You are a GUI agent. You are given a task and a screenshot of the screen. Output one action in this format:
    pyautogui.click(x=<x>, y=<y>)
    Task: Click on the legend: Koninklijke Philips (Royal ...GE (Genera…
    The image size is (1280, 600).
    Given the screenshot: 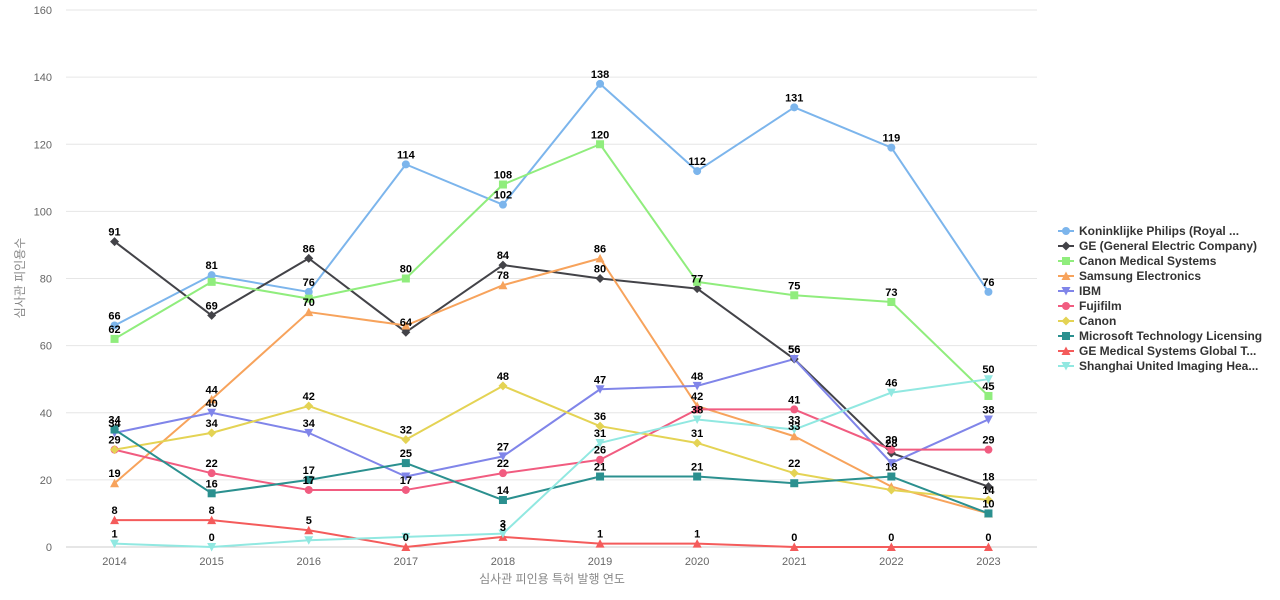 What is the action you would take?
    pyautogui.click(x=1160, y=298)
    